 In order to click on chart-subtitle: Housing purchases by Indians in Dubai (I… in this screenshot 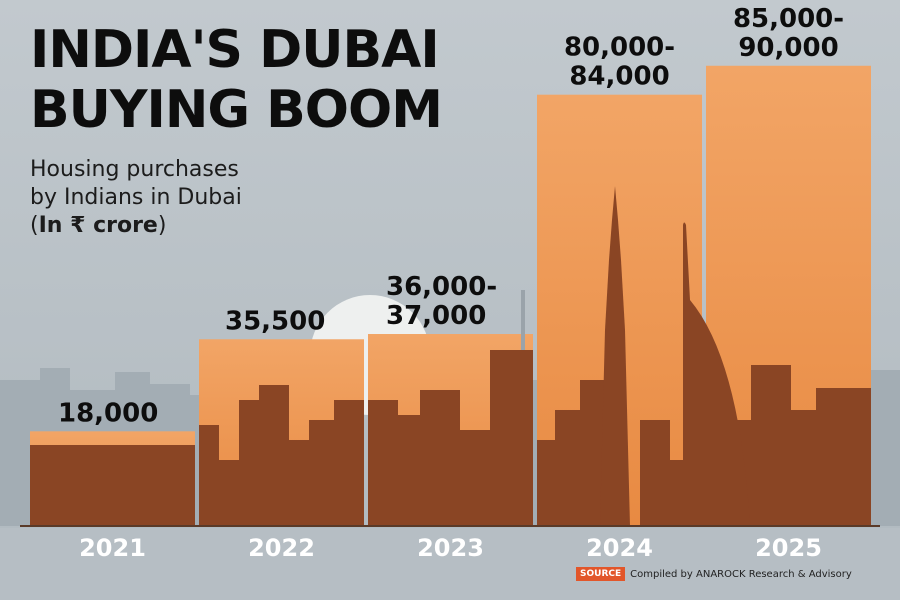, I will do `click(136, 198)`.